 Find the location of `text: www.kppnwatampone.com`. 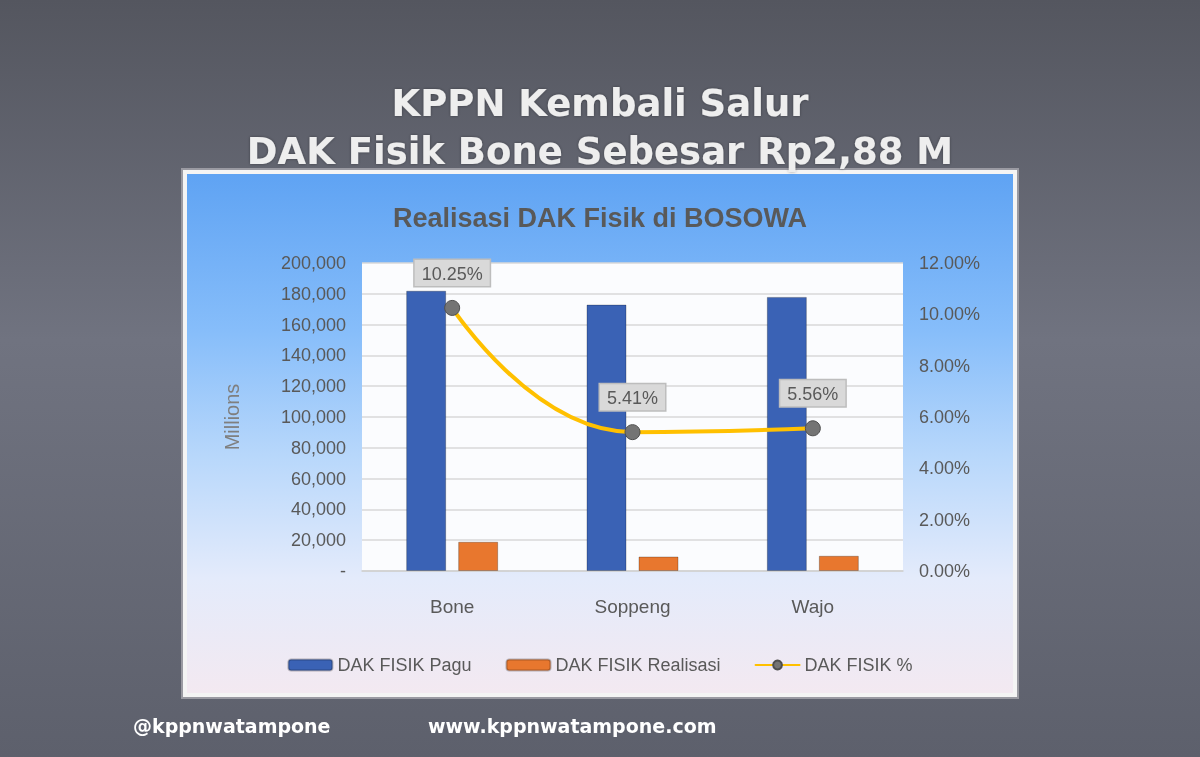

text: www.kppnwatampone.com is located at coordinates (572, 725).